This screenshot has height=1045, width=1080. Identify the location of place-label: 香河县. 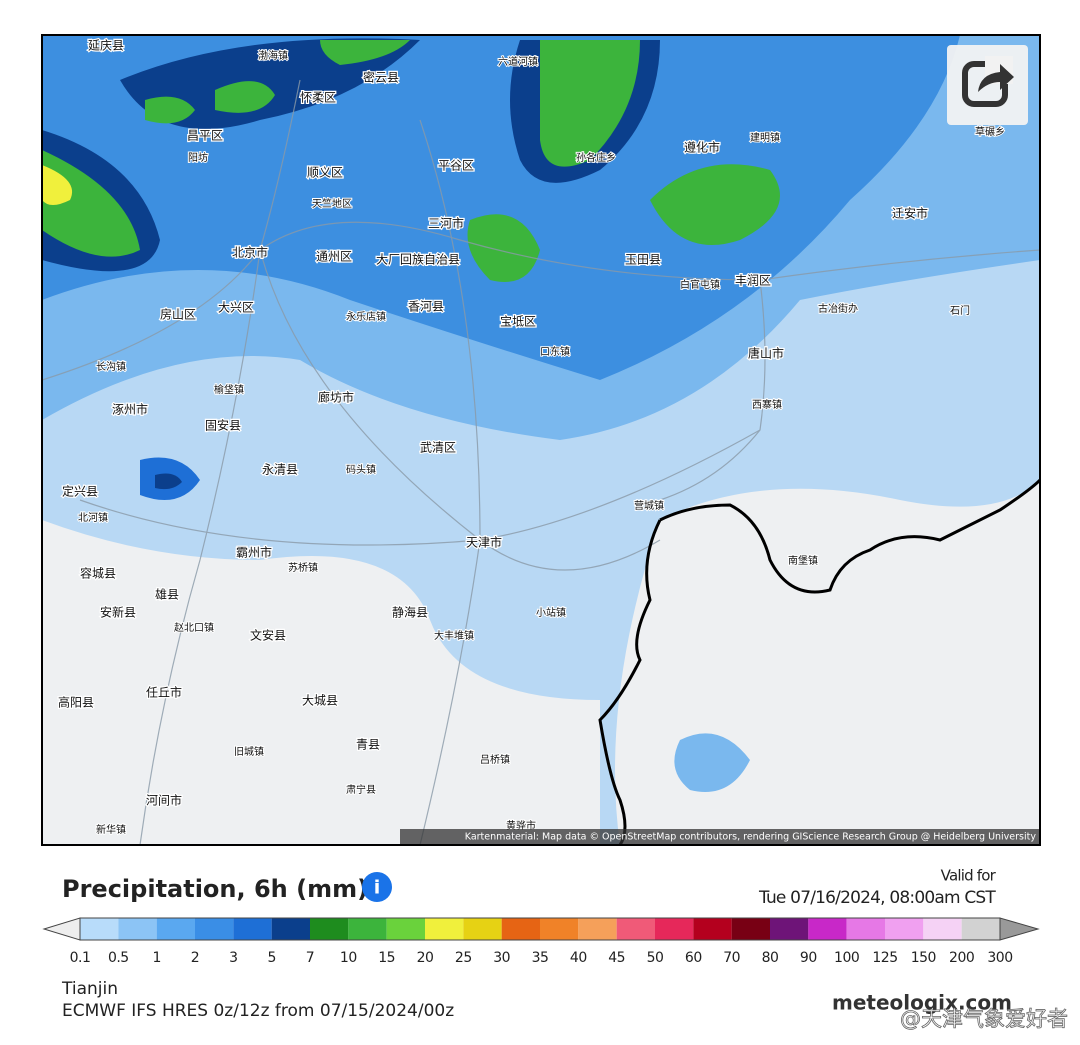
(426, 307).